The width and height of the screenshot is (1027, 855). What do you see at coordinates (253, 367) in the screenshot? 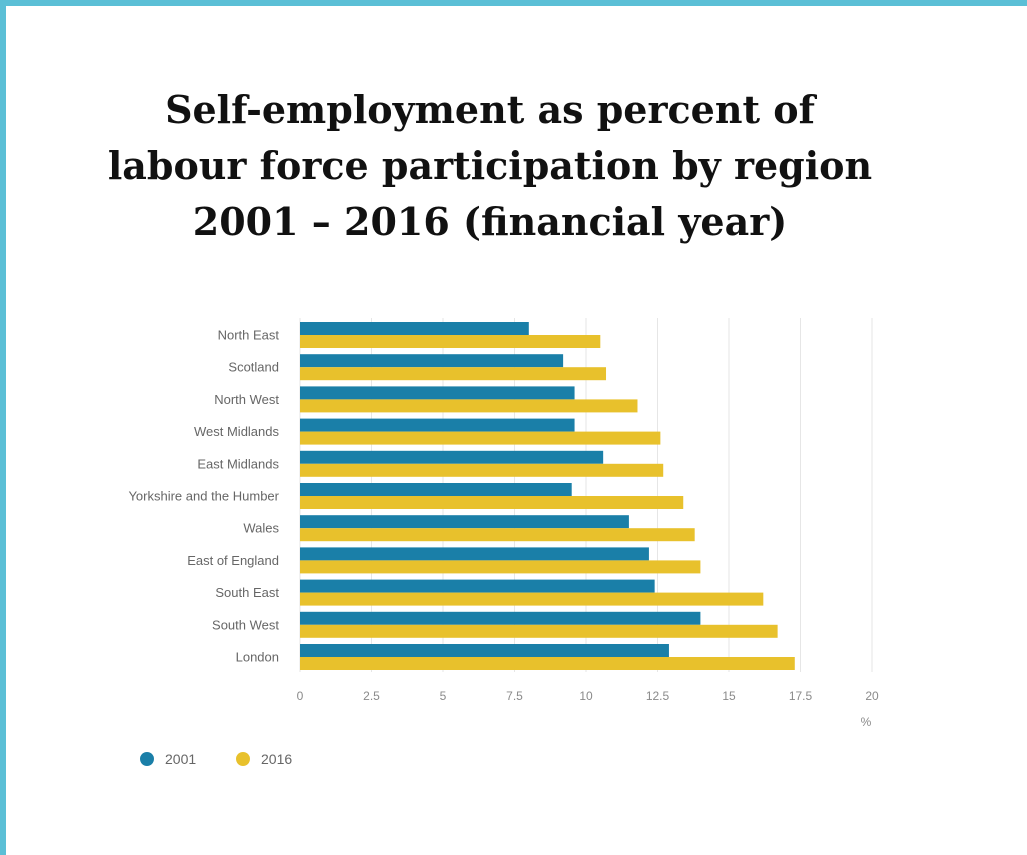
I see `category-label: Scotland` at bounding box center [253, 367].